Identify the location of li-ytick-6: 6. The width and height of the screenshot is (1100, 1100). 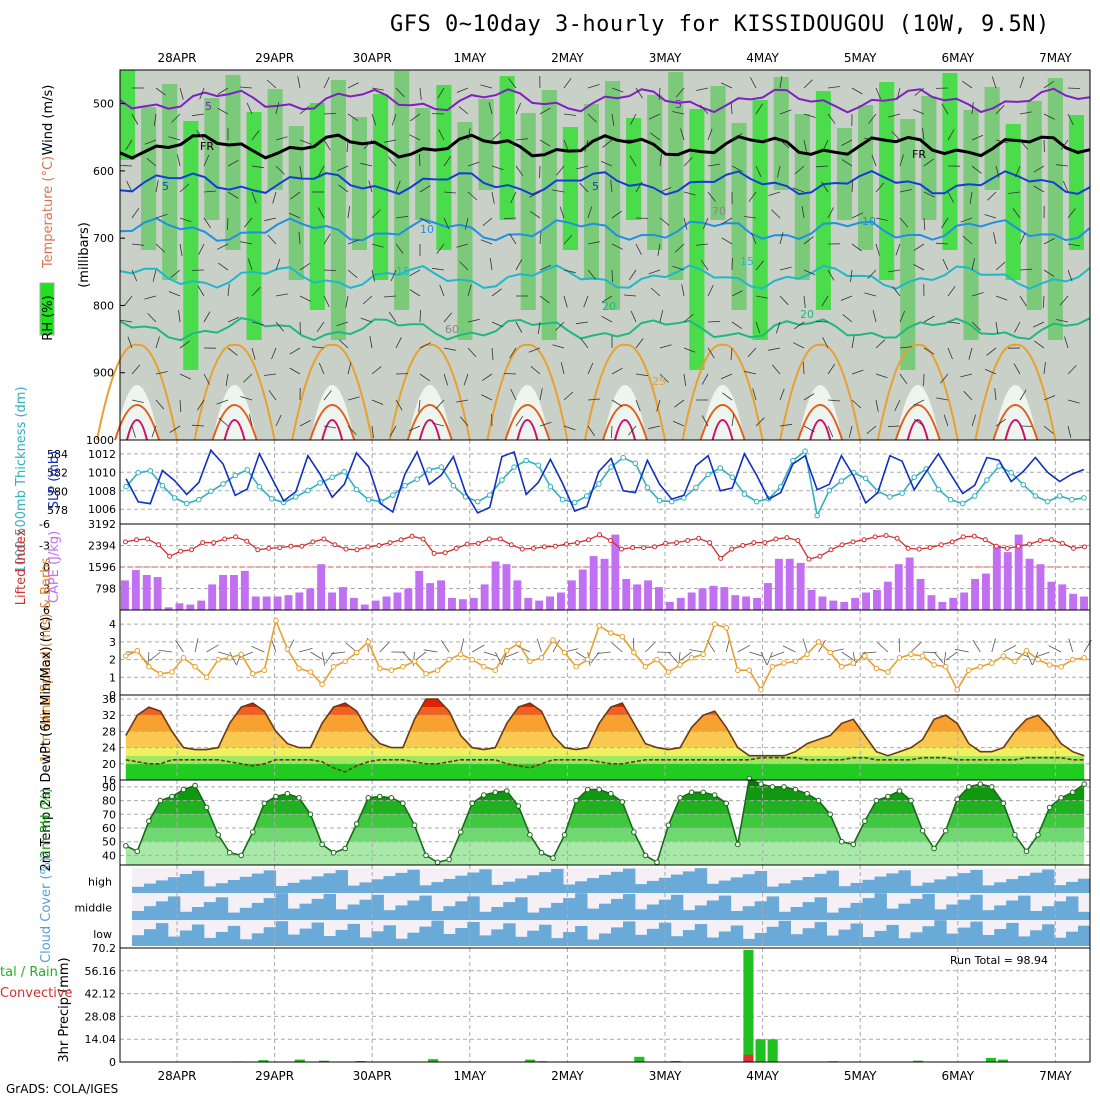
(46, 610).